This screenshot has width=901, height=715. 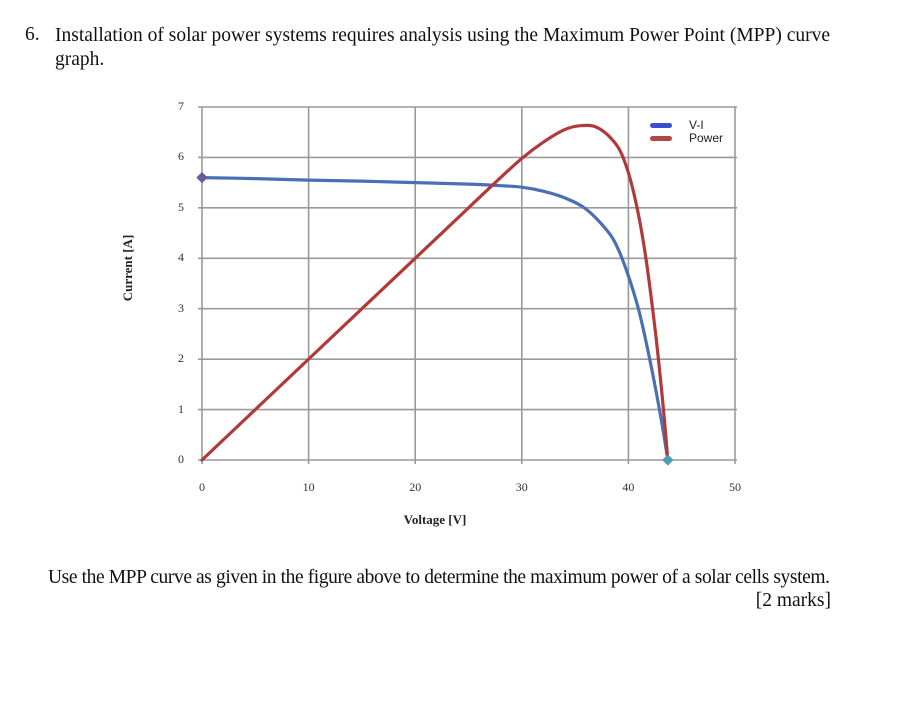 I want to click on legend-item-vi: V-I, so click(x=686, y=125).